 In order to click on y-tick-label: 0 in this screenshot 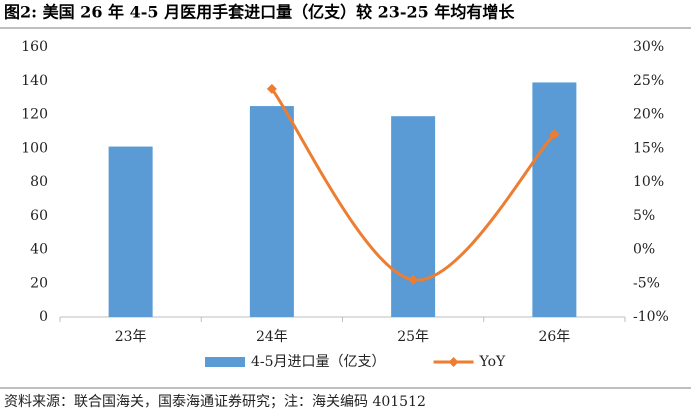, I will do `click(43, 317)`.